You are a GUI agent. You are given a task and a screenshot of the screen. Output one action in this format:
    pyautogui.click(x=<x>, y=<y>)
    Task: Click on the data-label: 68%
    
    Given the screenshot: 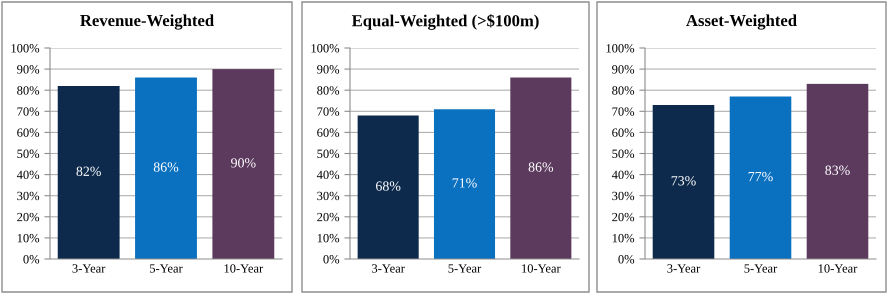 What is the action you would take?
    pyautogui.click(x=388, y=186)
    